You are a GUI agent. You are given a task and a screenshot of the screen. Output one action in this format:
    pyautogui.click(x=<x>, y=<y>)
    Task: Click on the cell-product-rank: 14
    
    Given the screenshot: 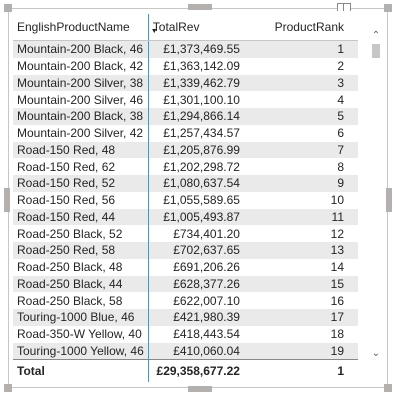 What is the action you would take?
    pyautogui.click(x=300, y=267)
    